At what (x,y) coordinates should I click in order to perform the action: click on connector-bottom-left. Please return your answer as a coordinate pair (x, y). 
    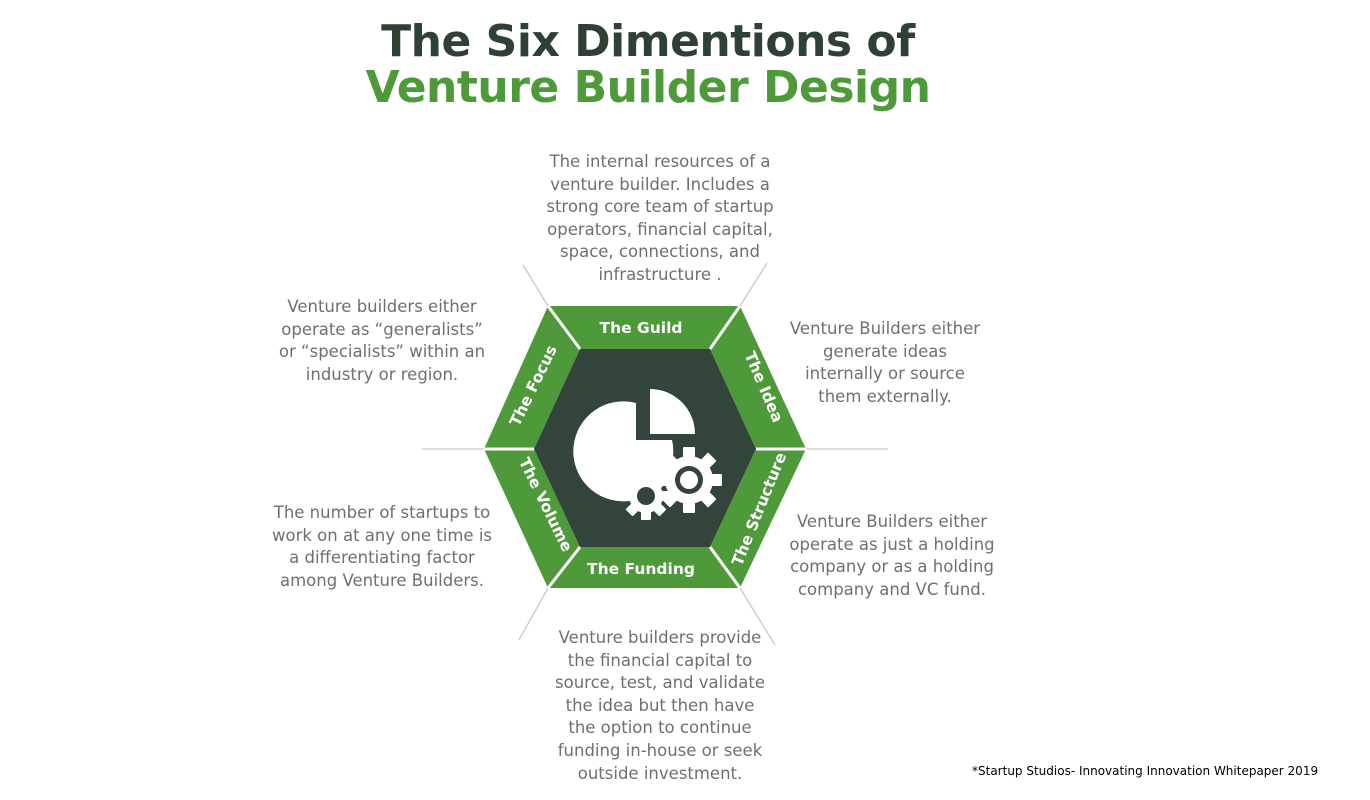
    Looking at the image, I should click on (533, 614).